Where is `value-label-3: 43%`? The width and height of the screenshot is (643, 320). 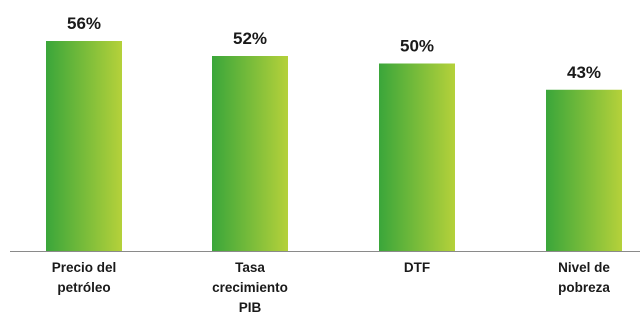 value-label-3: 43% is located at coordinates (584, 72).